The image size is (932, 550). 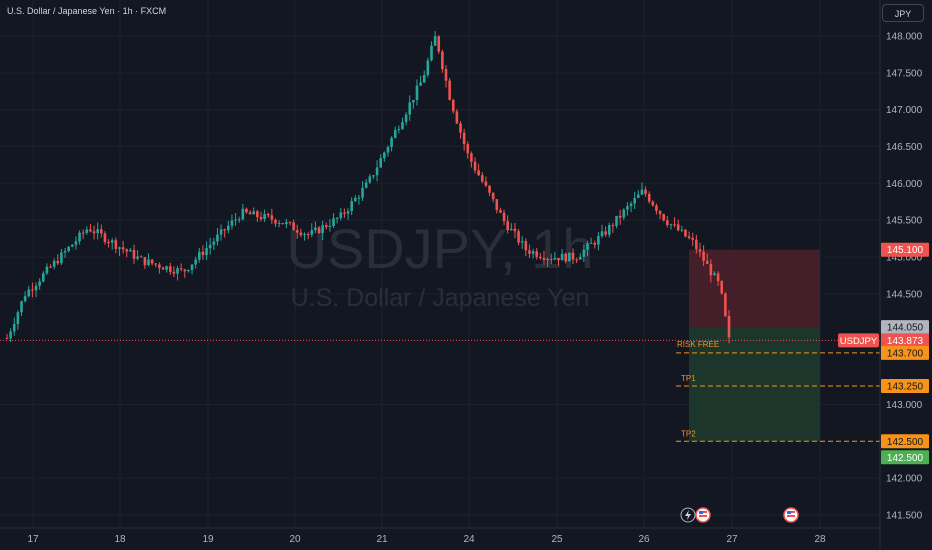 I want to click on y-tick-label: 147.000, so click(x=904, y=110).